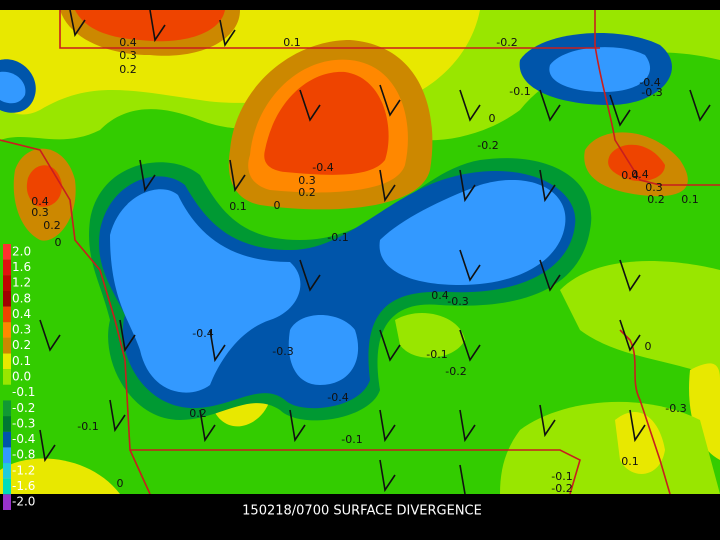 The width and height of the screenshot is (720, 540). Describe the element at coordinates (23, 423) in the screenshot. I see `legend-label: -0.3` at that location.